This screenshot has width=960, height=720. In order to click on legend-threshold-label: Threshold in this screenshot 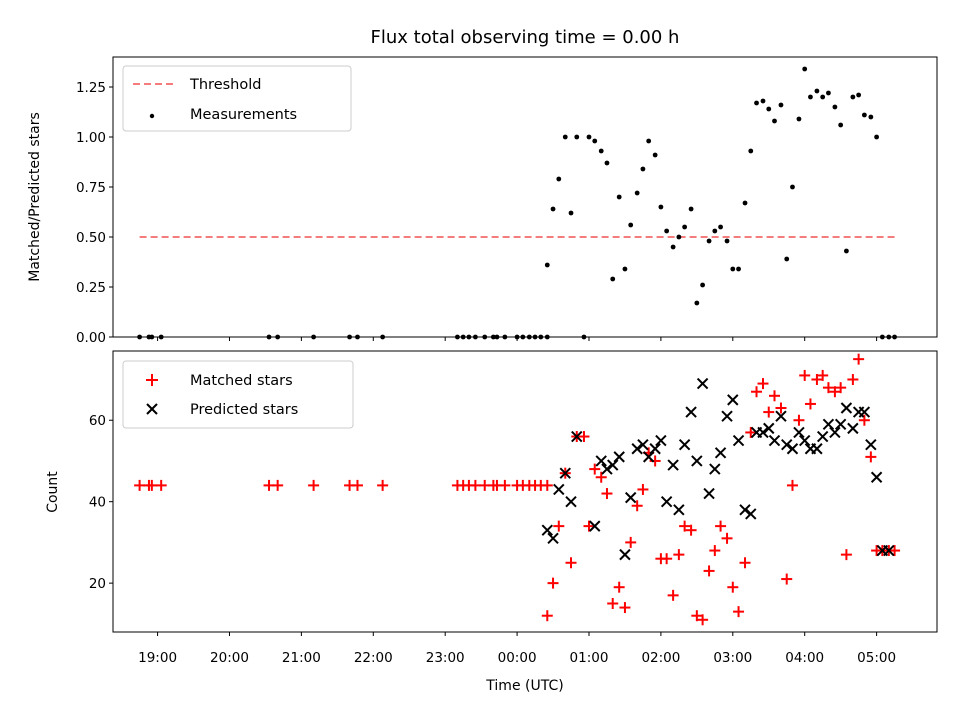, I will do `click(225, 85)`.